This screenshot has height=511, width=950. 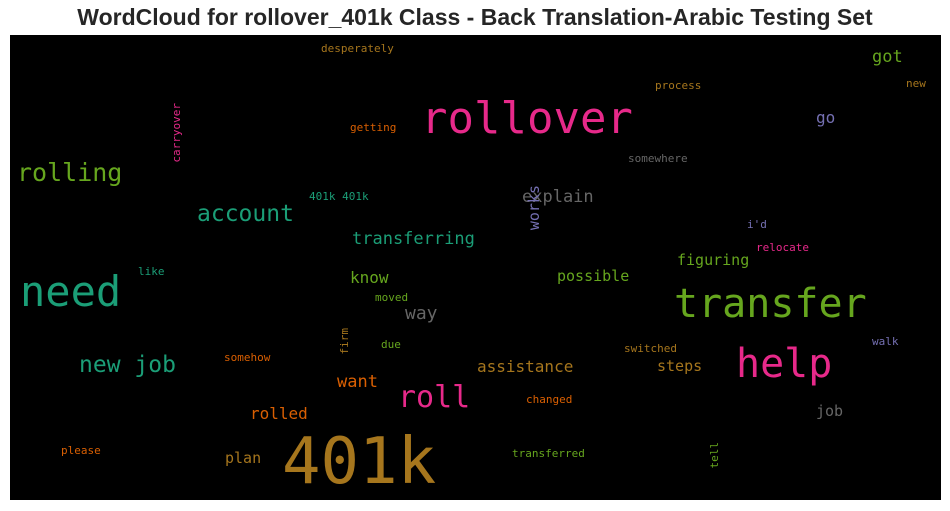 I want to click on word-transferred: transferred, so click(x=548, y=453).